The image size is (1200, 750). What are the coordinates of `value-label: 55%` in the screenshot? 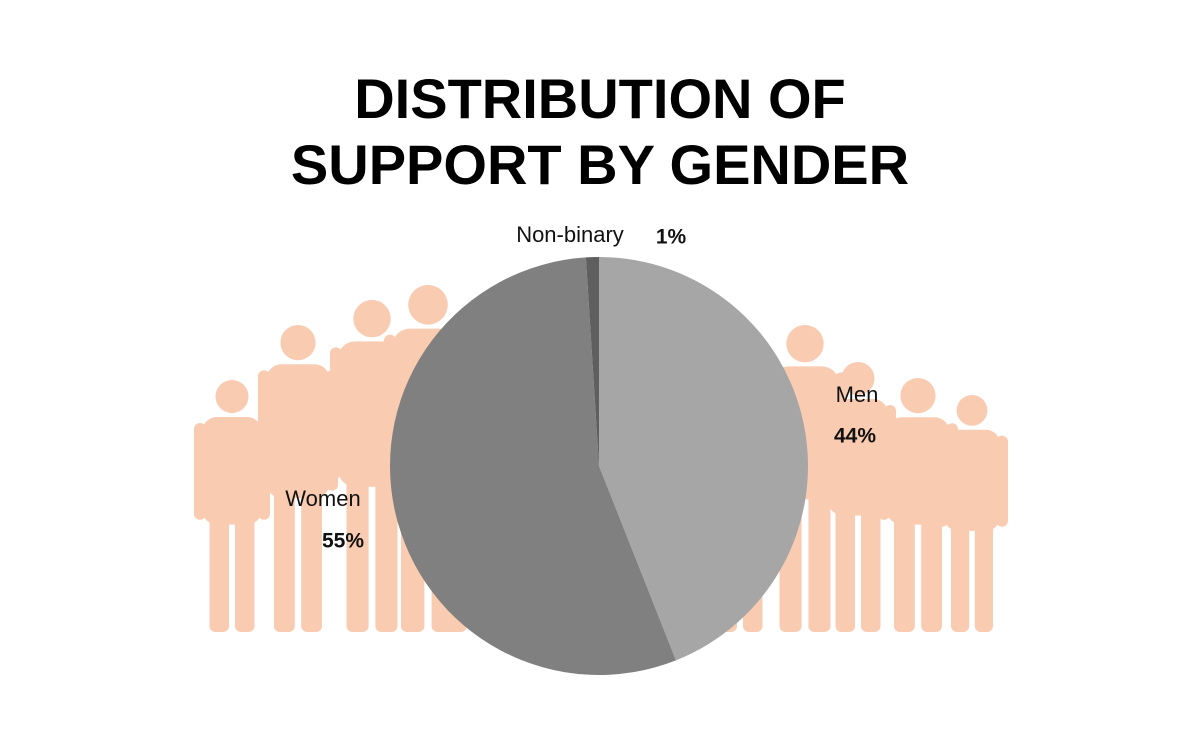 It's located at (343, 541).